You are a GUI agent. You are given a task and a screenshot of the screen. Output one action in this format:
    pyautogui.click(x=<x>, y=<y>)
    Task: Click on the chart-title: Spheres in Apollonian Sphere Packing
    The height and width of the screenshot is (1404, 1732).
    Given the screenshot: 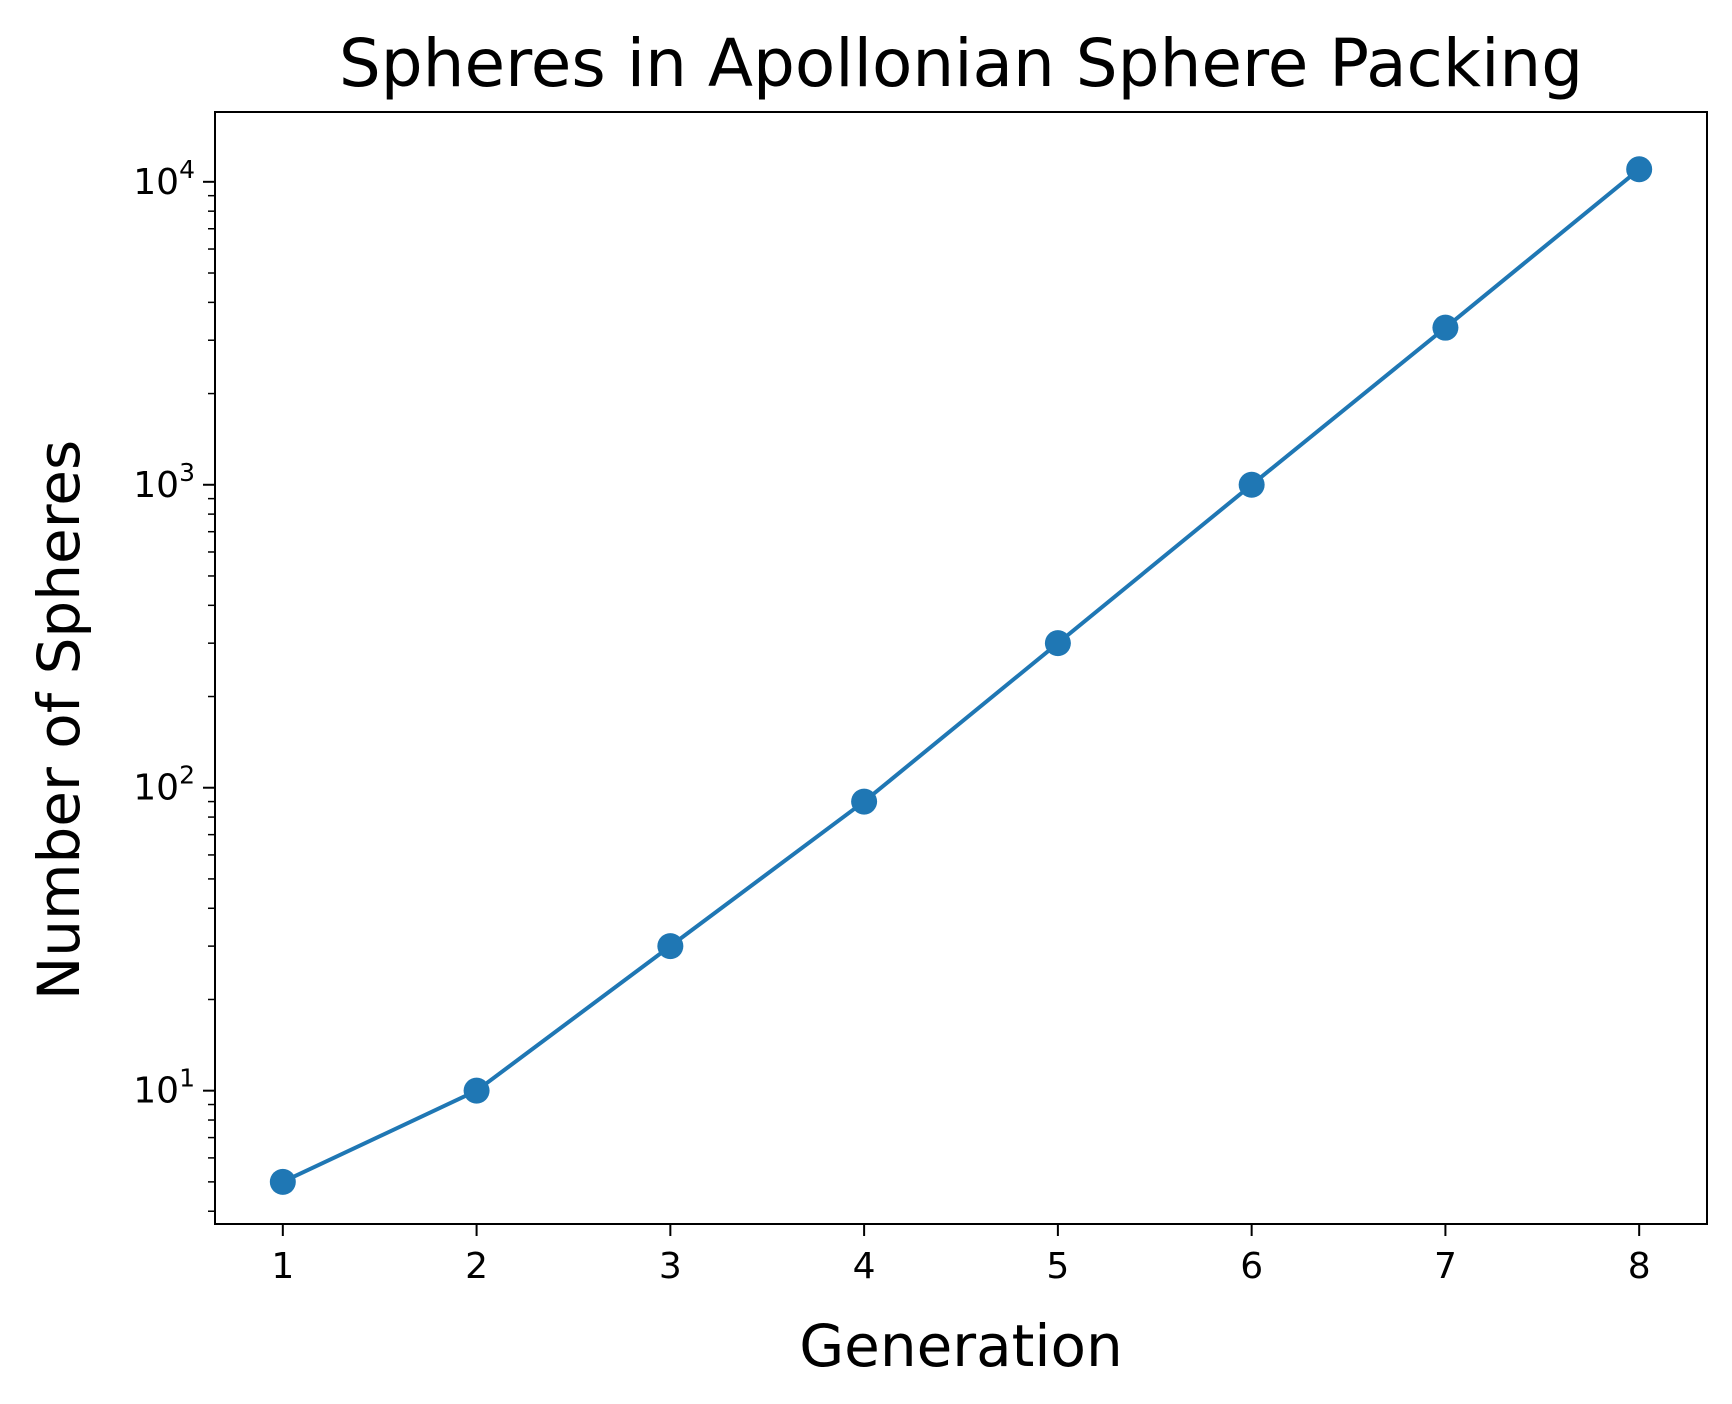 What is the action you would take?
    pyautogui.click(x=961, y=63)
    